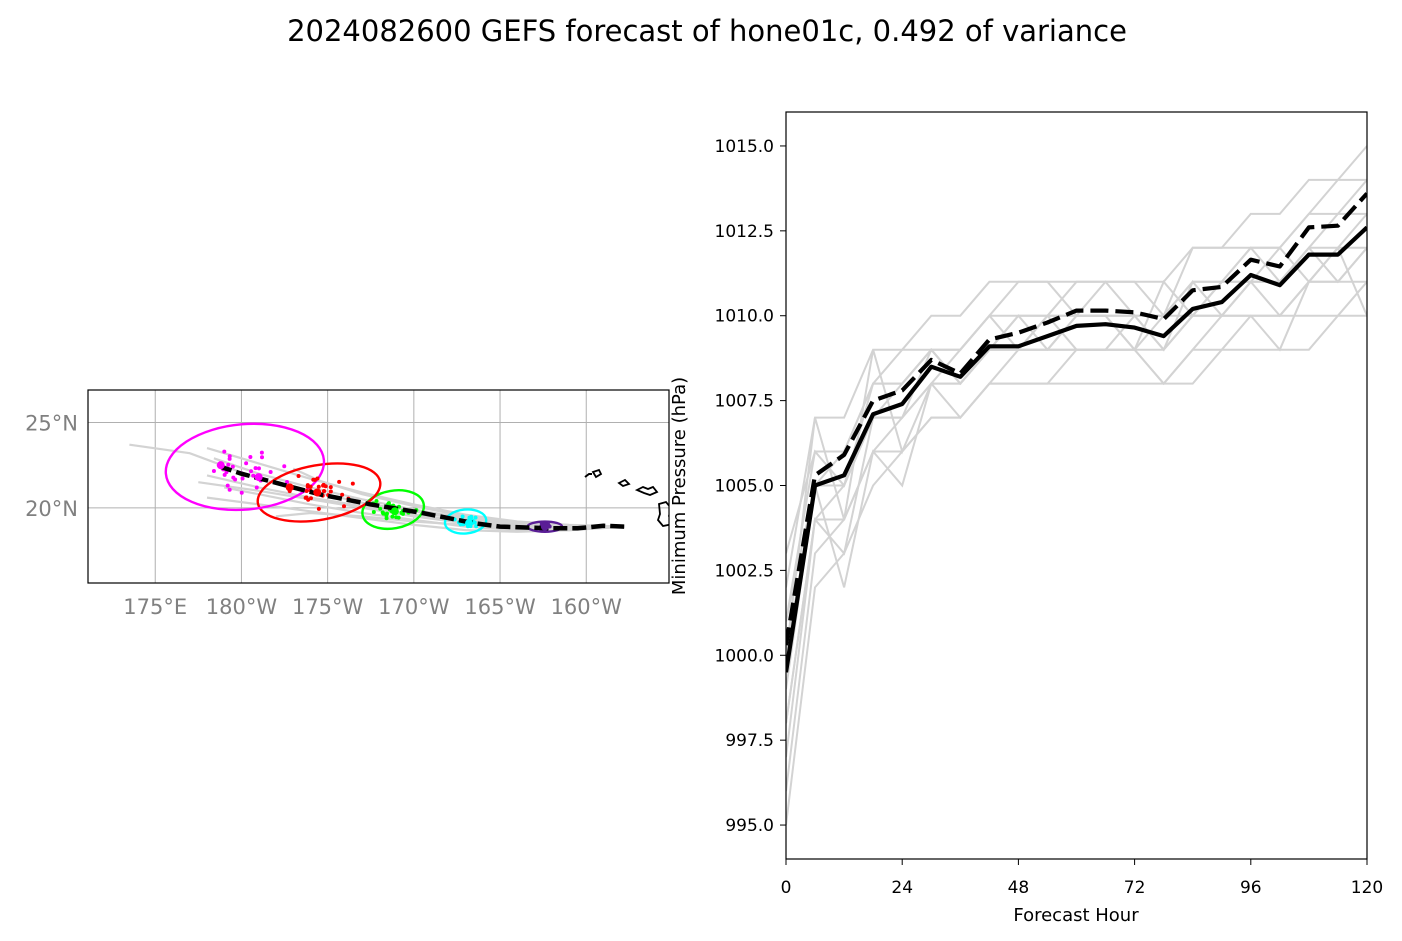 This screenshot has width=1402, height=941. What do you see at coordinates (51, 509) in the screenshot?
I see `map-lat-tick-label: 20°N` at bounding box center [51, 509].